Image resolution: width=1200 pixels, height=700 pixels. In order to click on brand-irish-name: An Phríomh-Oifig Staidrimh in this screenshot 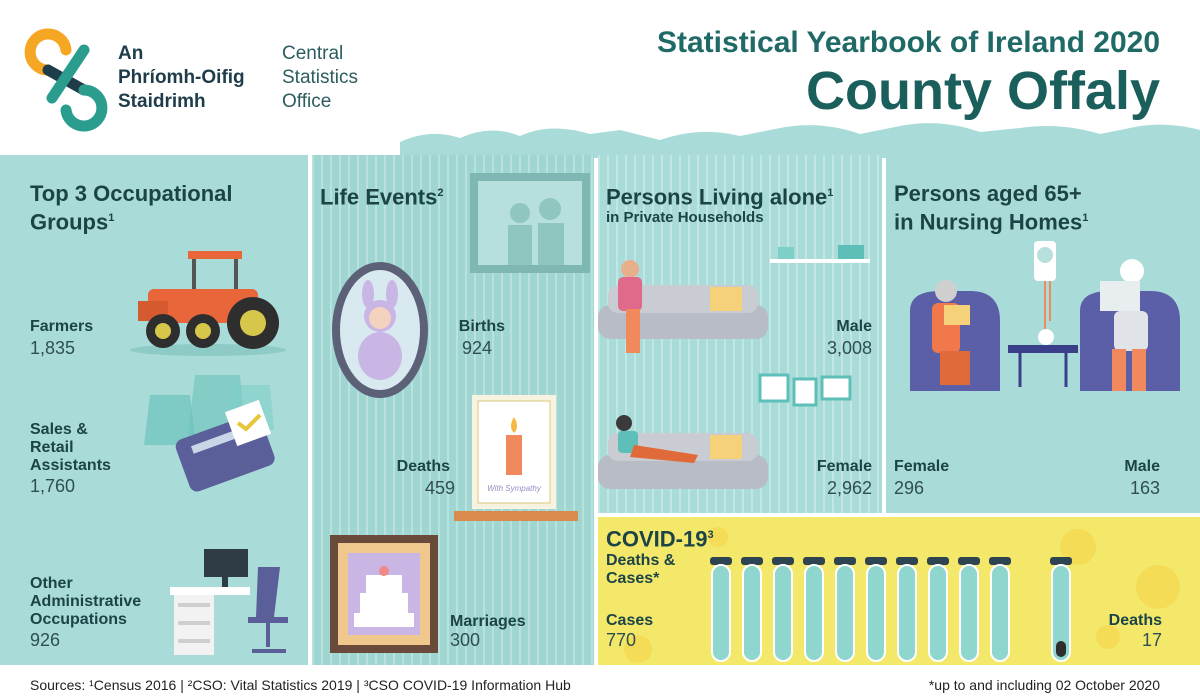, I will do `click(181, 78)`.